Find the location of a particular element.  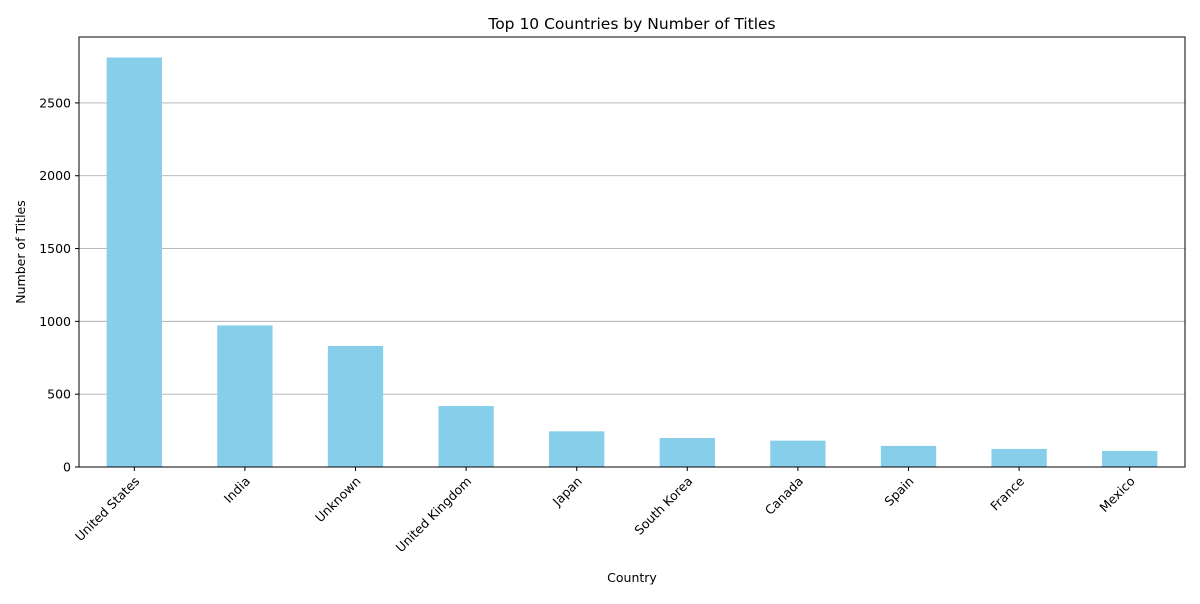

x-tick-label: Japan is located at coordinates (567, 492).